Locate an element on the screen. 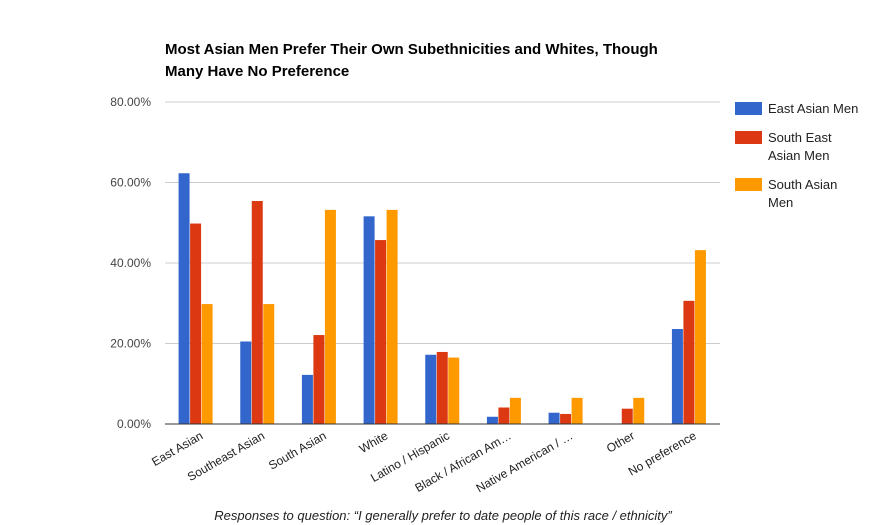  y-tick-label: 0.00% is located at coordinates (134, 424).